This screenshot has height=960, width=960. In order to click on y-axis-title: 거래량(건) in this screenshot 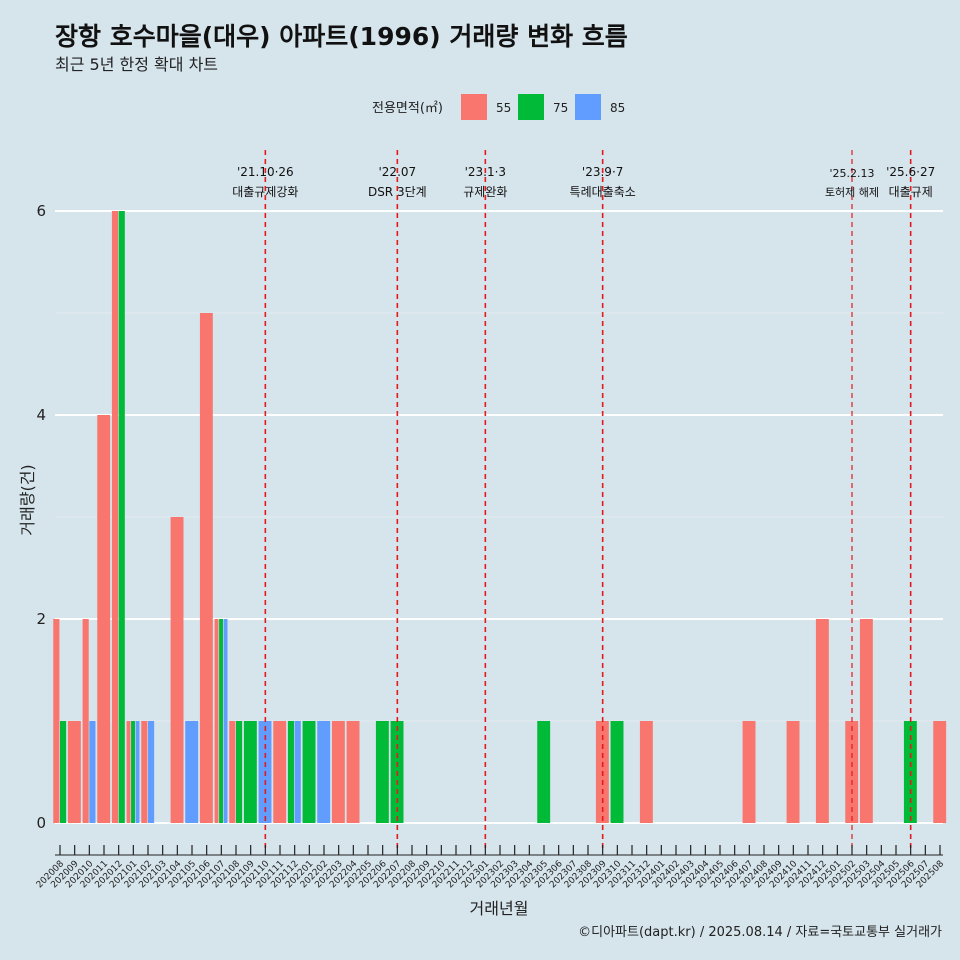, I will do `click(27, 499)`.